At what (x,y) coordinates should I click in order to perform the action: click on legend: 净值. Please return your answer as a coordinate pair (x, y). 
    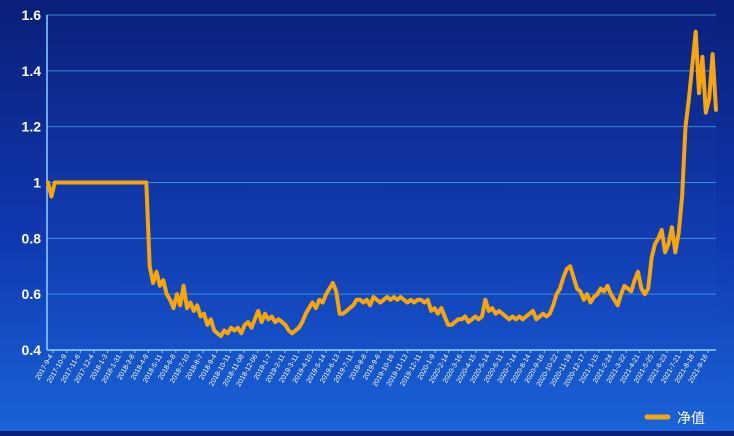
    Looking at the image, I should click on (674, 418).